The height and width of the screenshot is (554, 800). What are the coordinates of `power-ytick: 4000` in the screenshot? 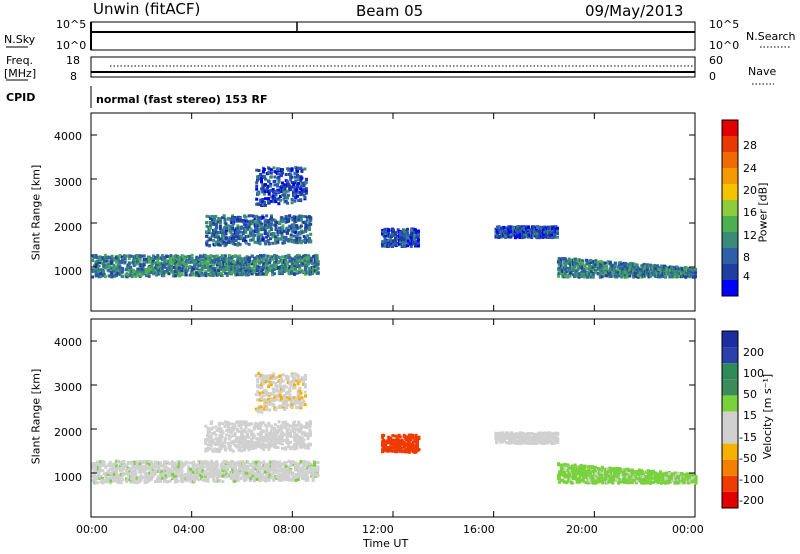 It's located at (68, 136).